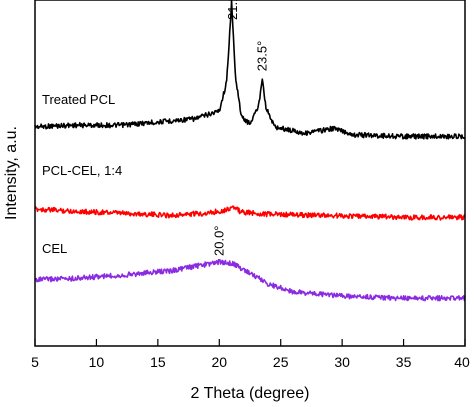  Describe the element at coordinates (219, 362) in the screenshot. I see `x-tick-label: 20` at that location.